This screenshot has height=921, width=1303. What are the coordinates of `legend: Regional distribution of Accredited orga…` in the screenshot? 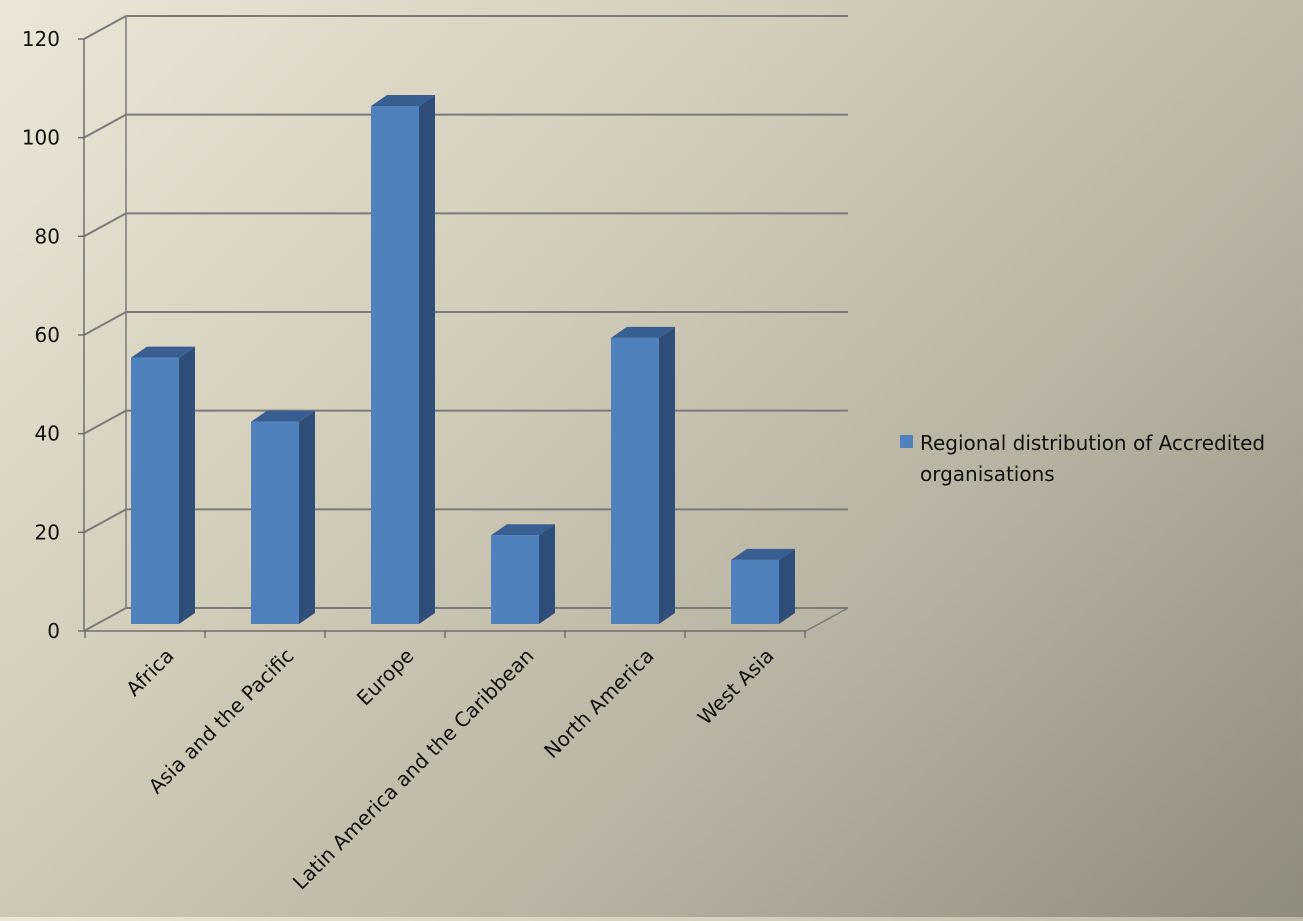 It's located at (1100, 459).